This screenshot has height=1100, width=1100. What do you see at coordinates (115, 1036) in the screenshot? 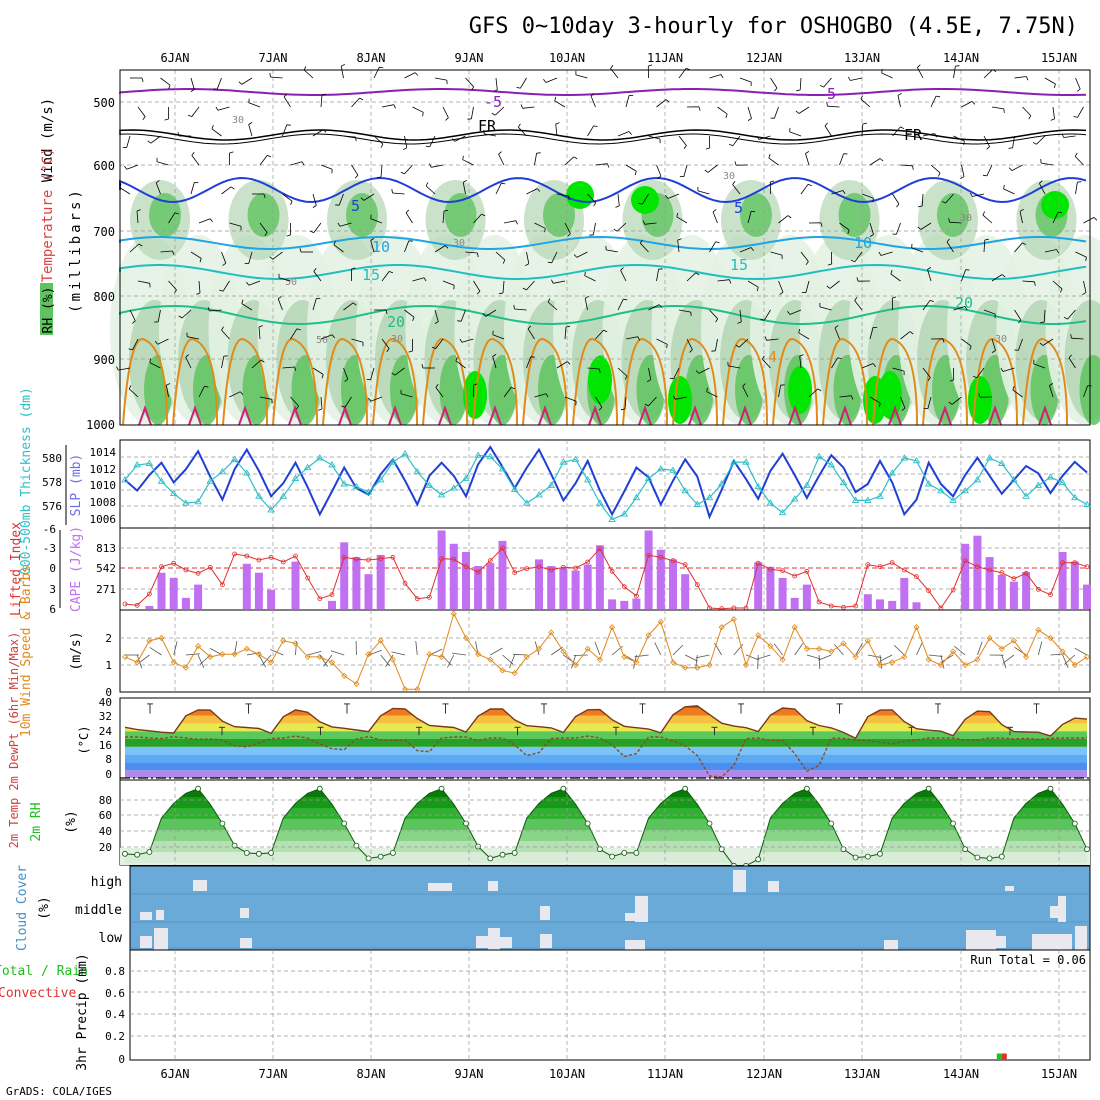
I see `precip-tick: 0.2` at bounding box center [115, 1036].